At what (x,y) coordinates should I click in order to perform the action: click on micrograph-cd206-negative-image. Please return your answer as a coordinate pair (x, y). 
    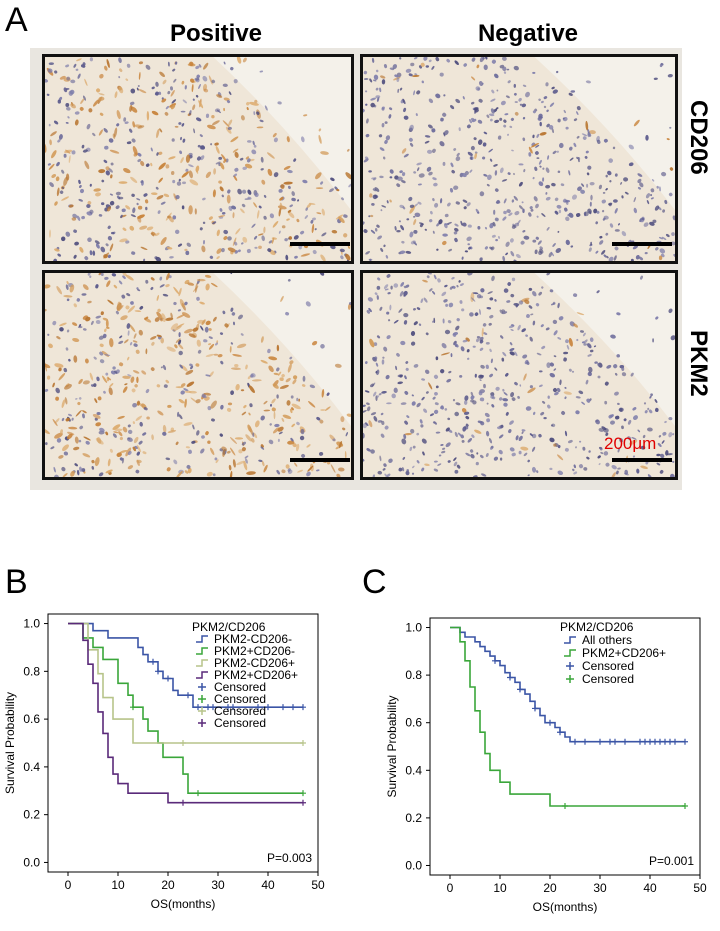
    Looking at the image, I should click on (519, 159).